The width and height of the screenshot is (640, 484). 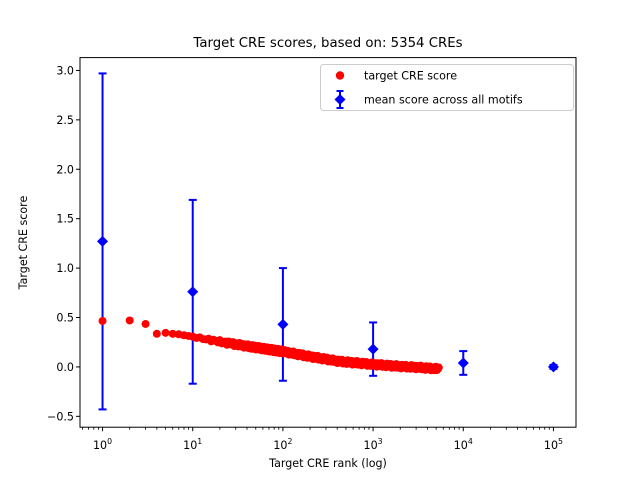 I want to click on y-tick-label: 0.5, so click(x=65, y=318).